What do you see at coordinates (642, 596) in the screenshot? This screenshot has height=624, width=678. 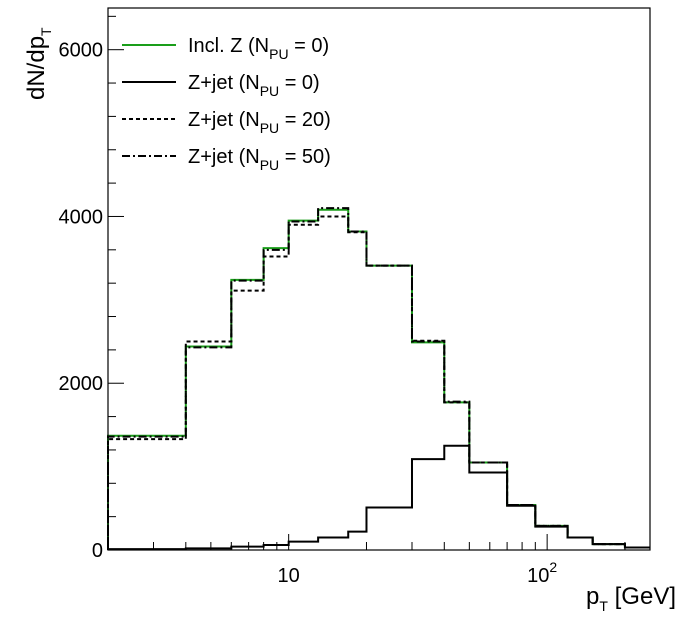 I see `x-axis-title-unit: [GeV]` at bounding box center [642, 596].